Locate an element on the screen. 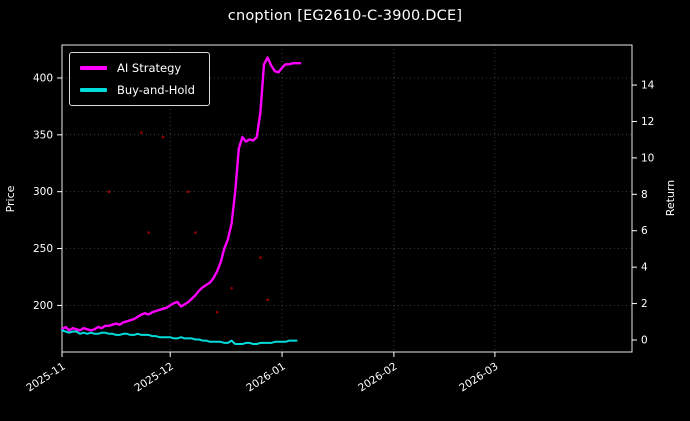 The image size is (690, 421). x-tick-label: 2025-12 is located at coordinates (154, 377).